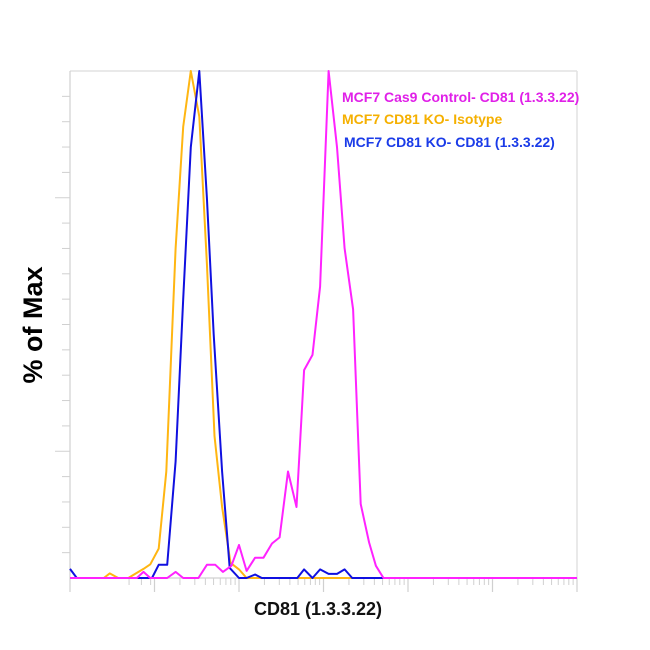  What do you see at coordinates (62, 324) in the screenshot?
I see `y-axis-ticks` at bounding box center [62, 324].